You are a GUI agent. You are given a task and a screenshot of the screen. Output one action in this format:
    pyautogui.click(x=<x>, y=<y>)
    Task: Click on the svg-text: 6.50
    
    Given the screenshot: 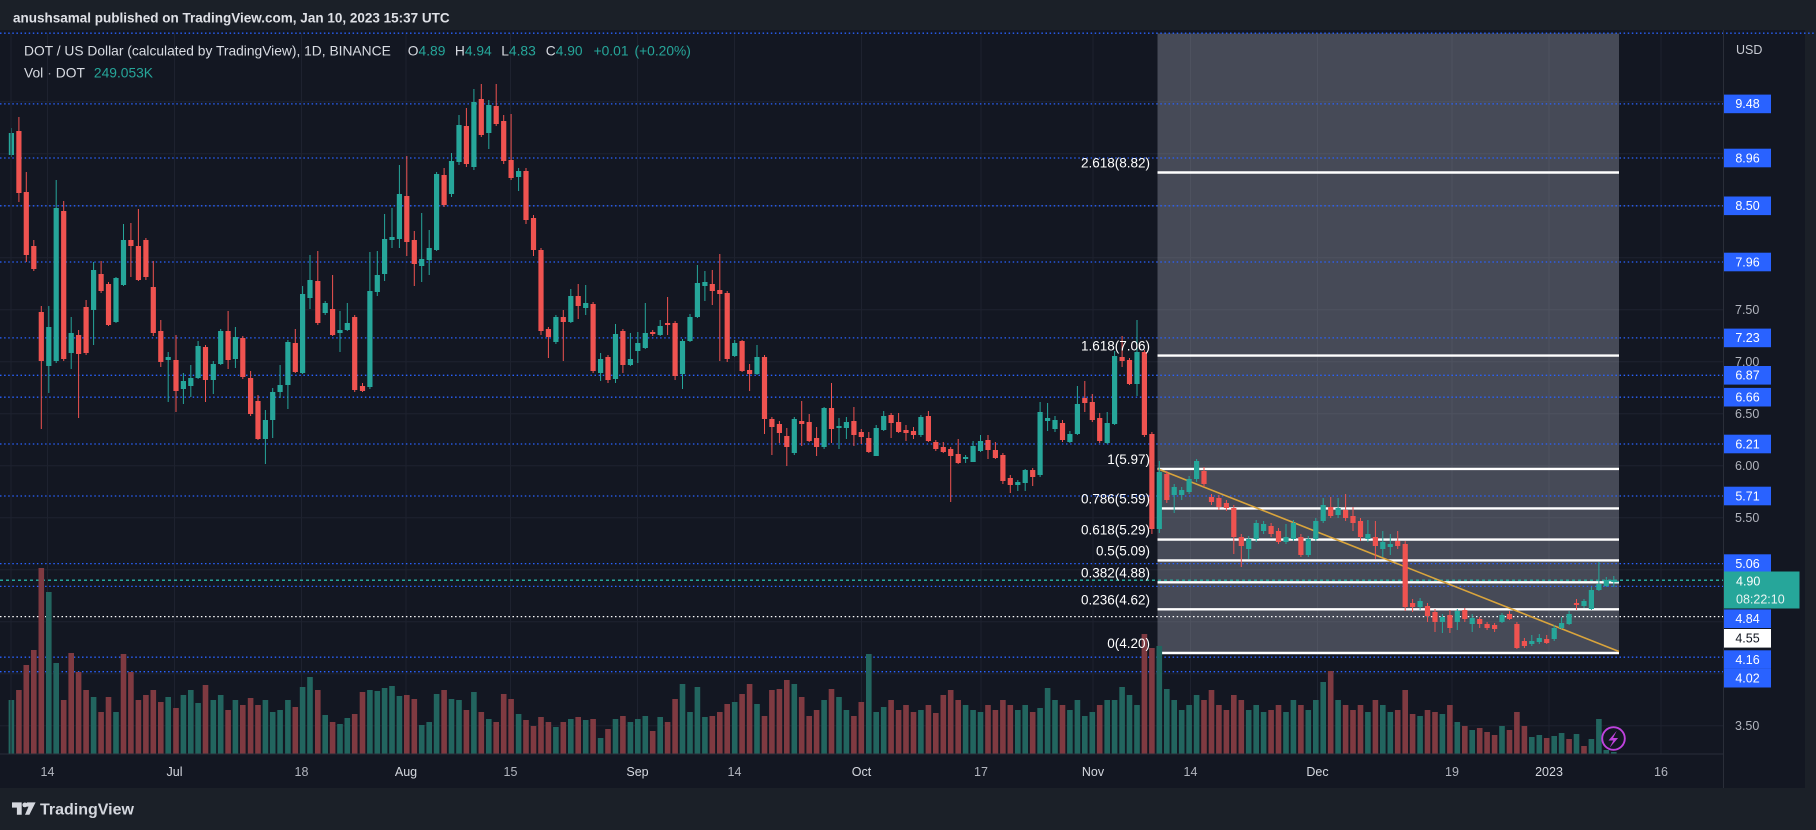 What is the action you would take?
    pyautogui.click(x=1747, y=414)
    